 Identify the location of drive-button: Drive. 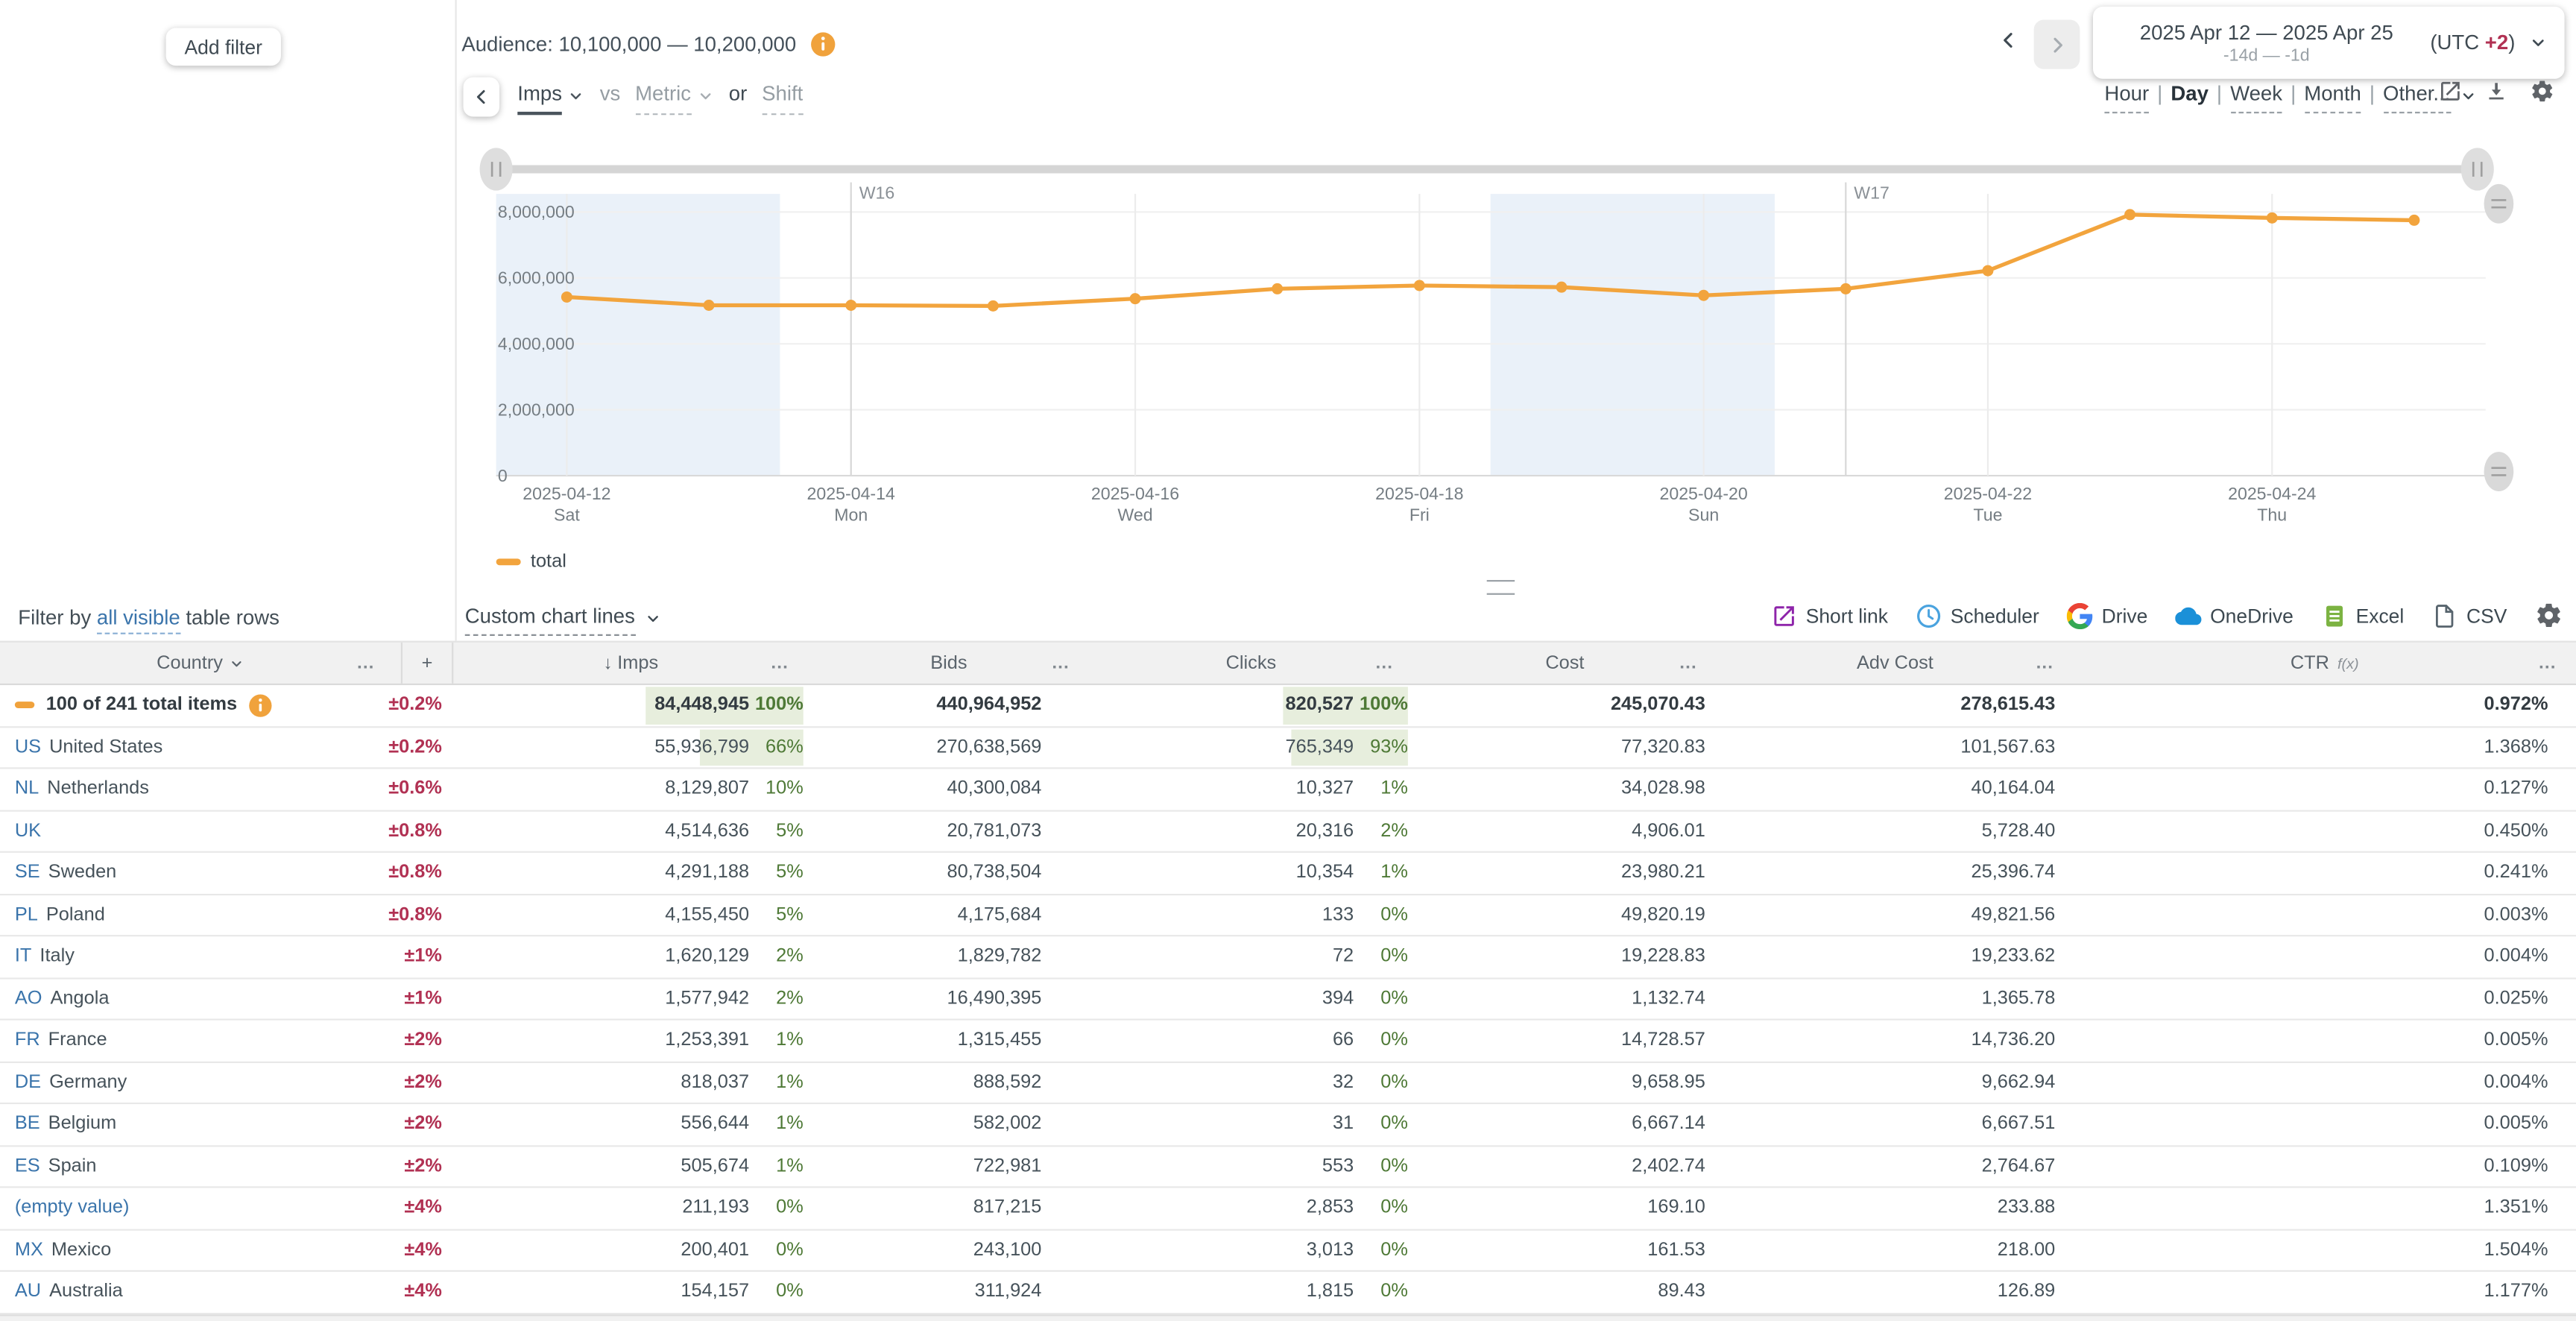
(2107, 615).